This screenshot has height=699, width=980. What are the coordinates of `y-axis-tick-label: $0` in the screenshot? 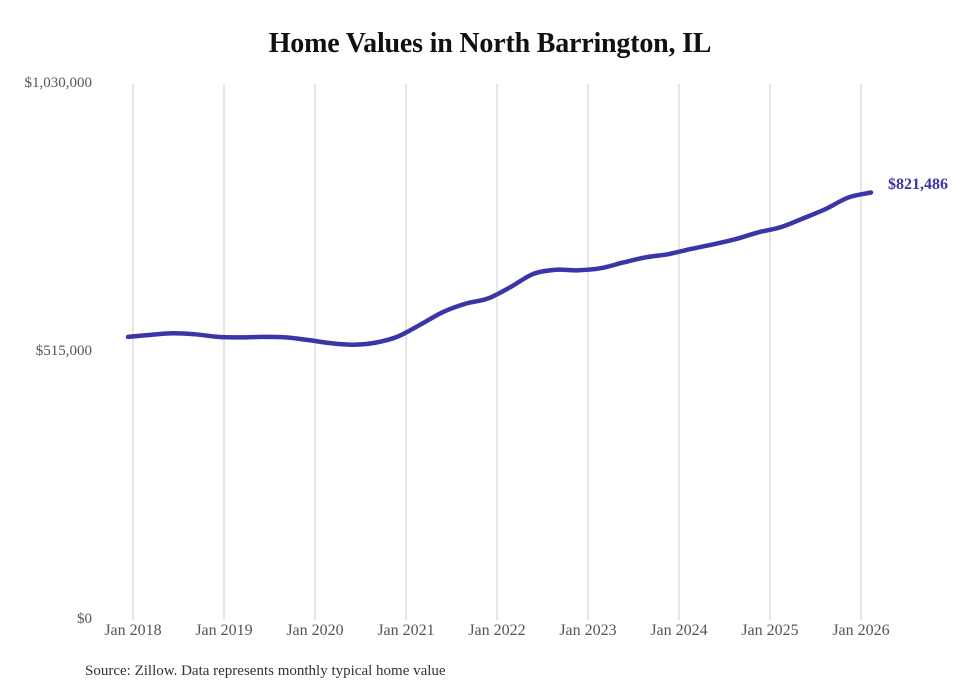 It's located at (84, 619).